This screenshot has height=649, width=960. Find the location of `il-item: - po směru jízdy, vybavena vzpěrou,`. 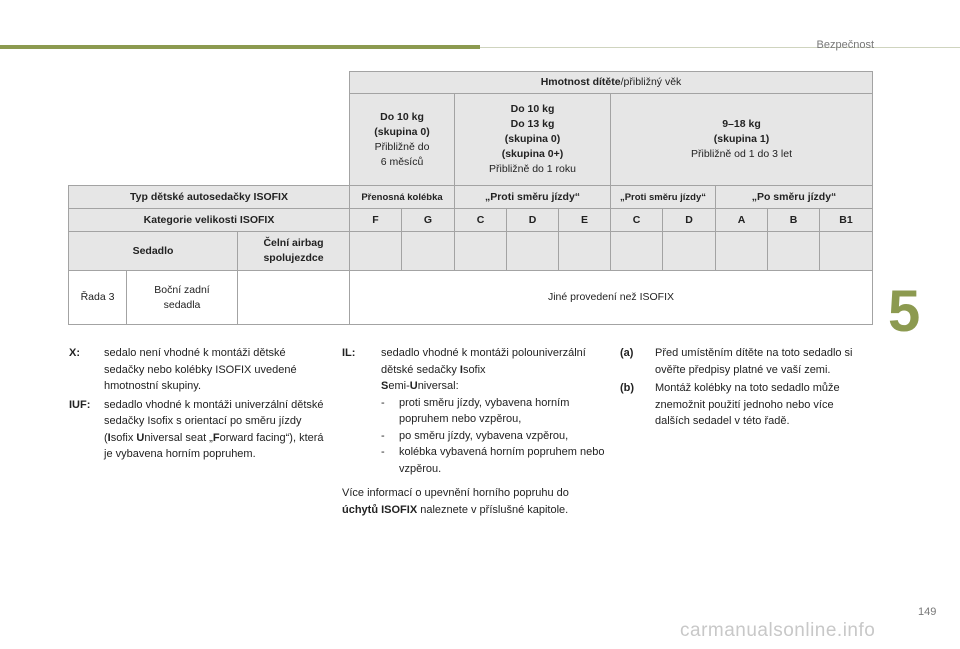

il-item: - po směru jízdy, vybavena vzpěrou, is located at coordinates (475, 435).